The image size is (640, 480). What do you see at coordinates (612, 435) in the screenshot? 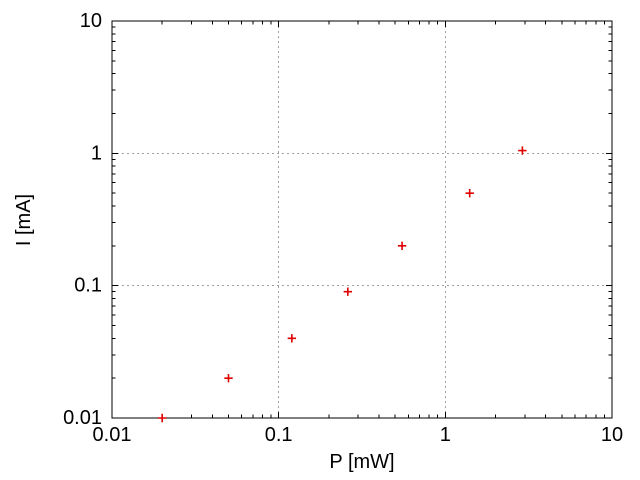
I see `x-tick-label: 10` at bounding box center [612, 435].